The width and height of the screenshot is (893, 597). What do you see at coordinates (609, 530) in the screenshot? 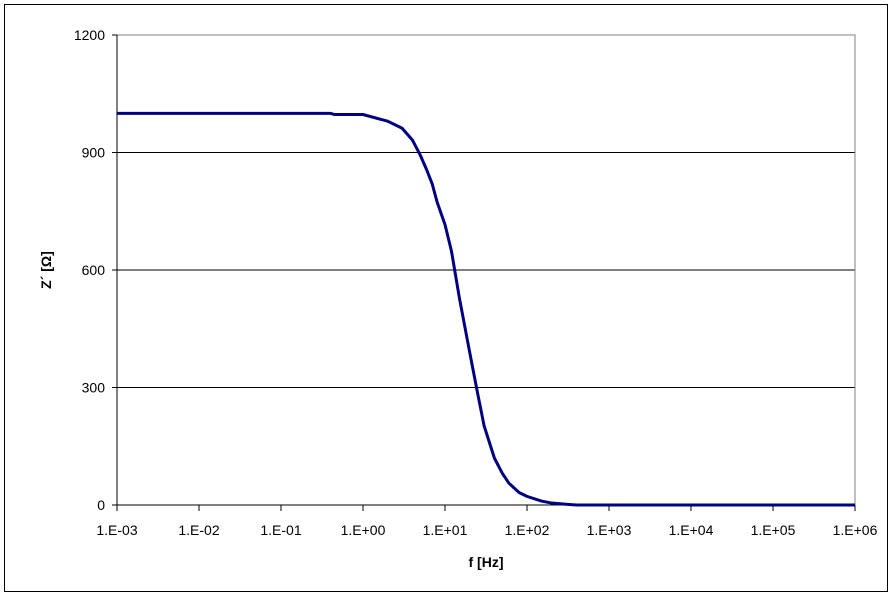
I see `x-tick-label: 1.E+03` at bounding box center [609, 530].